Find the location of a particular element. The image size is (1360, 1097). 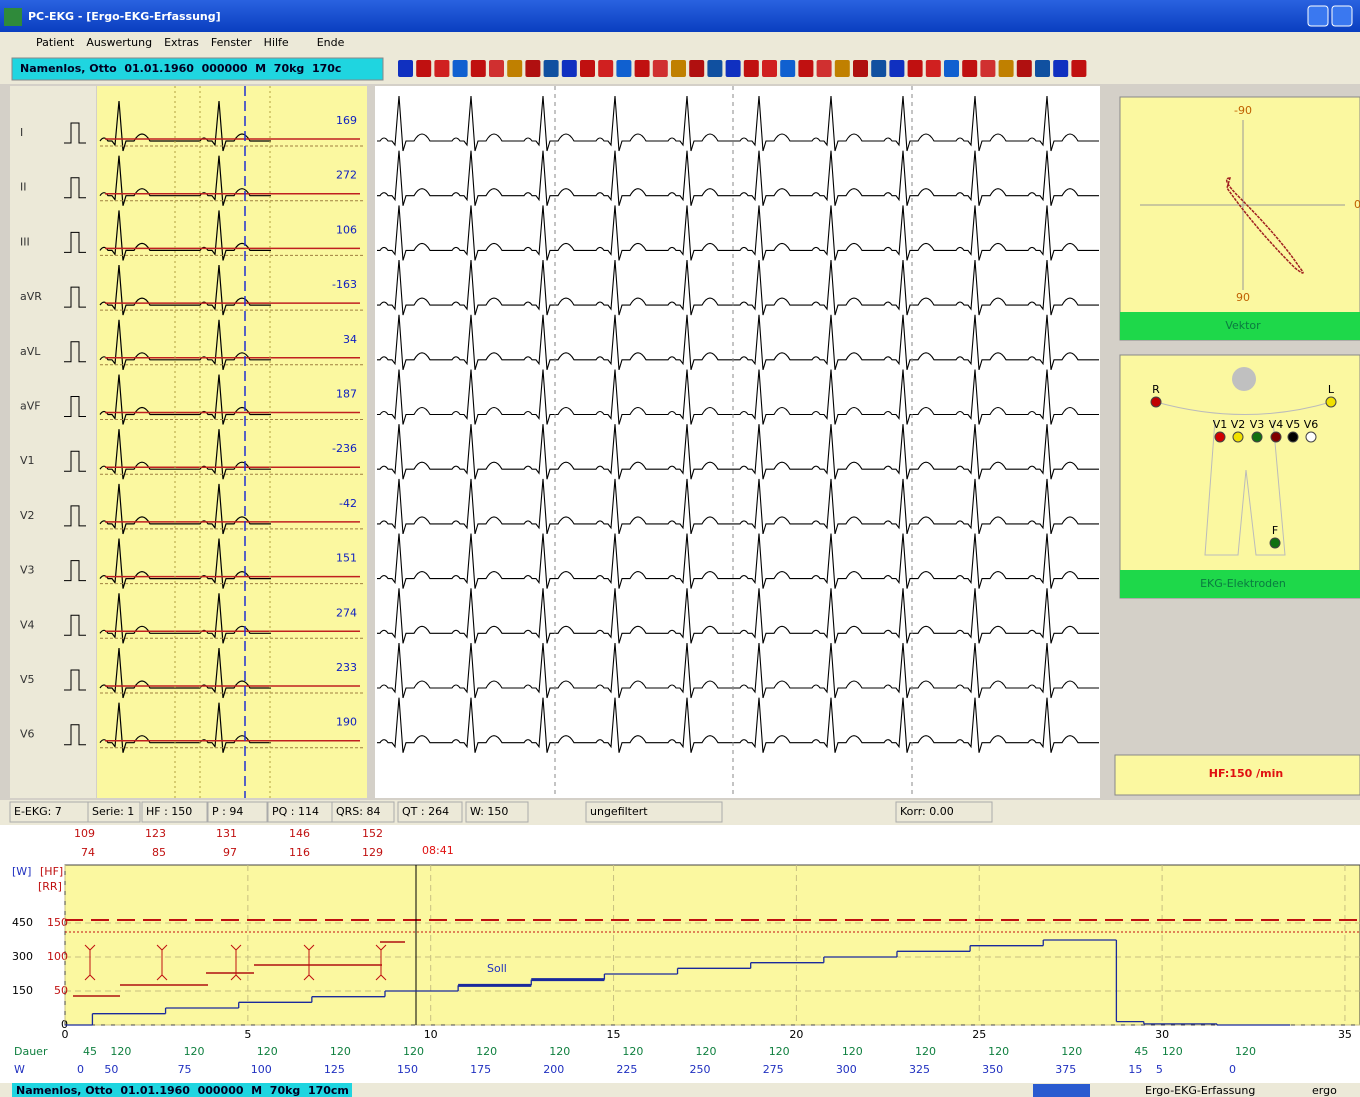

axis-label: [HF] is located at coordinates (51, 871).